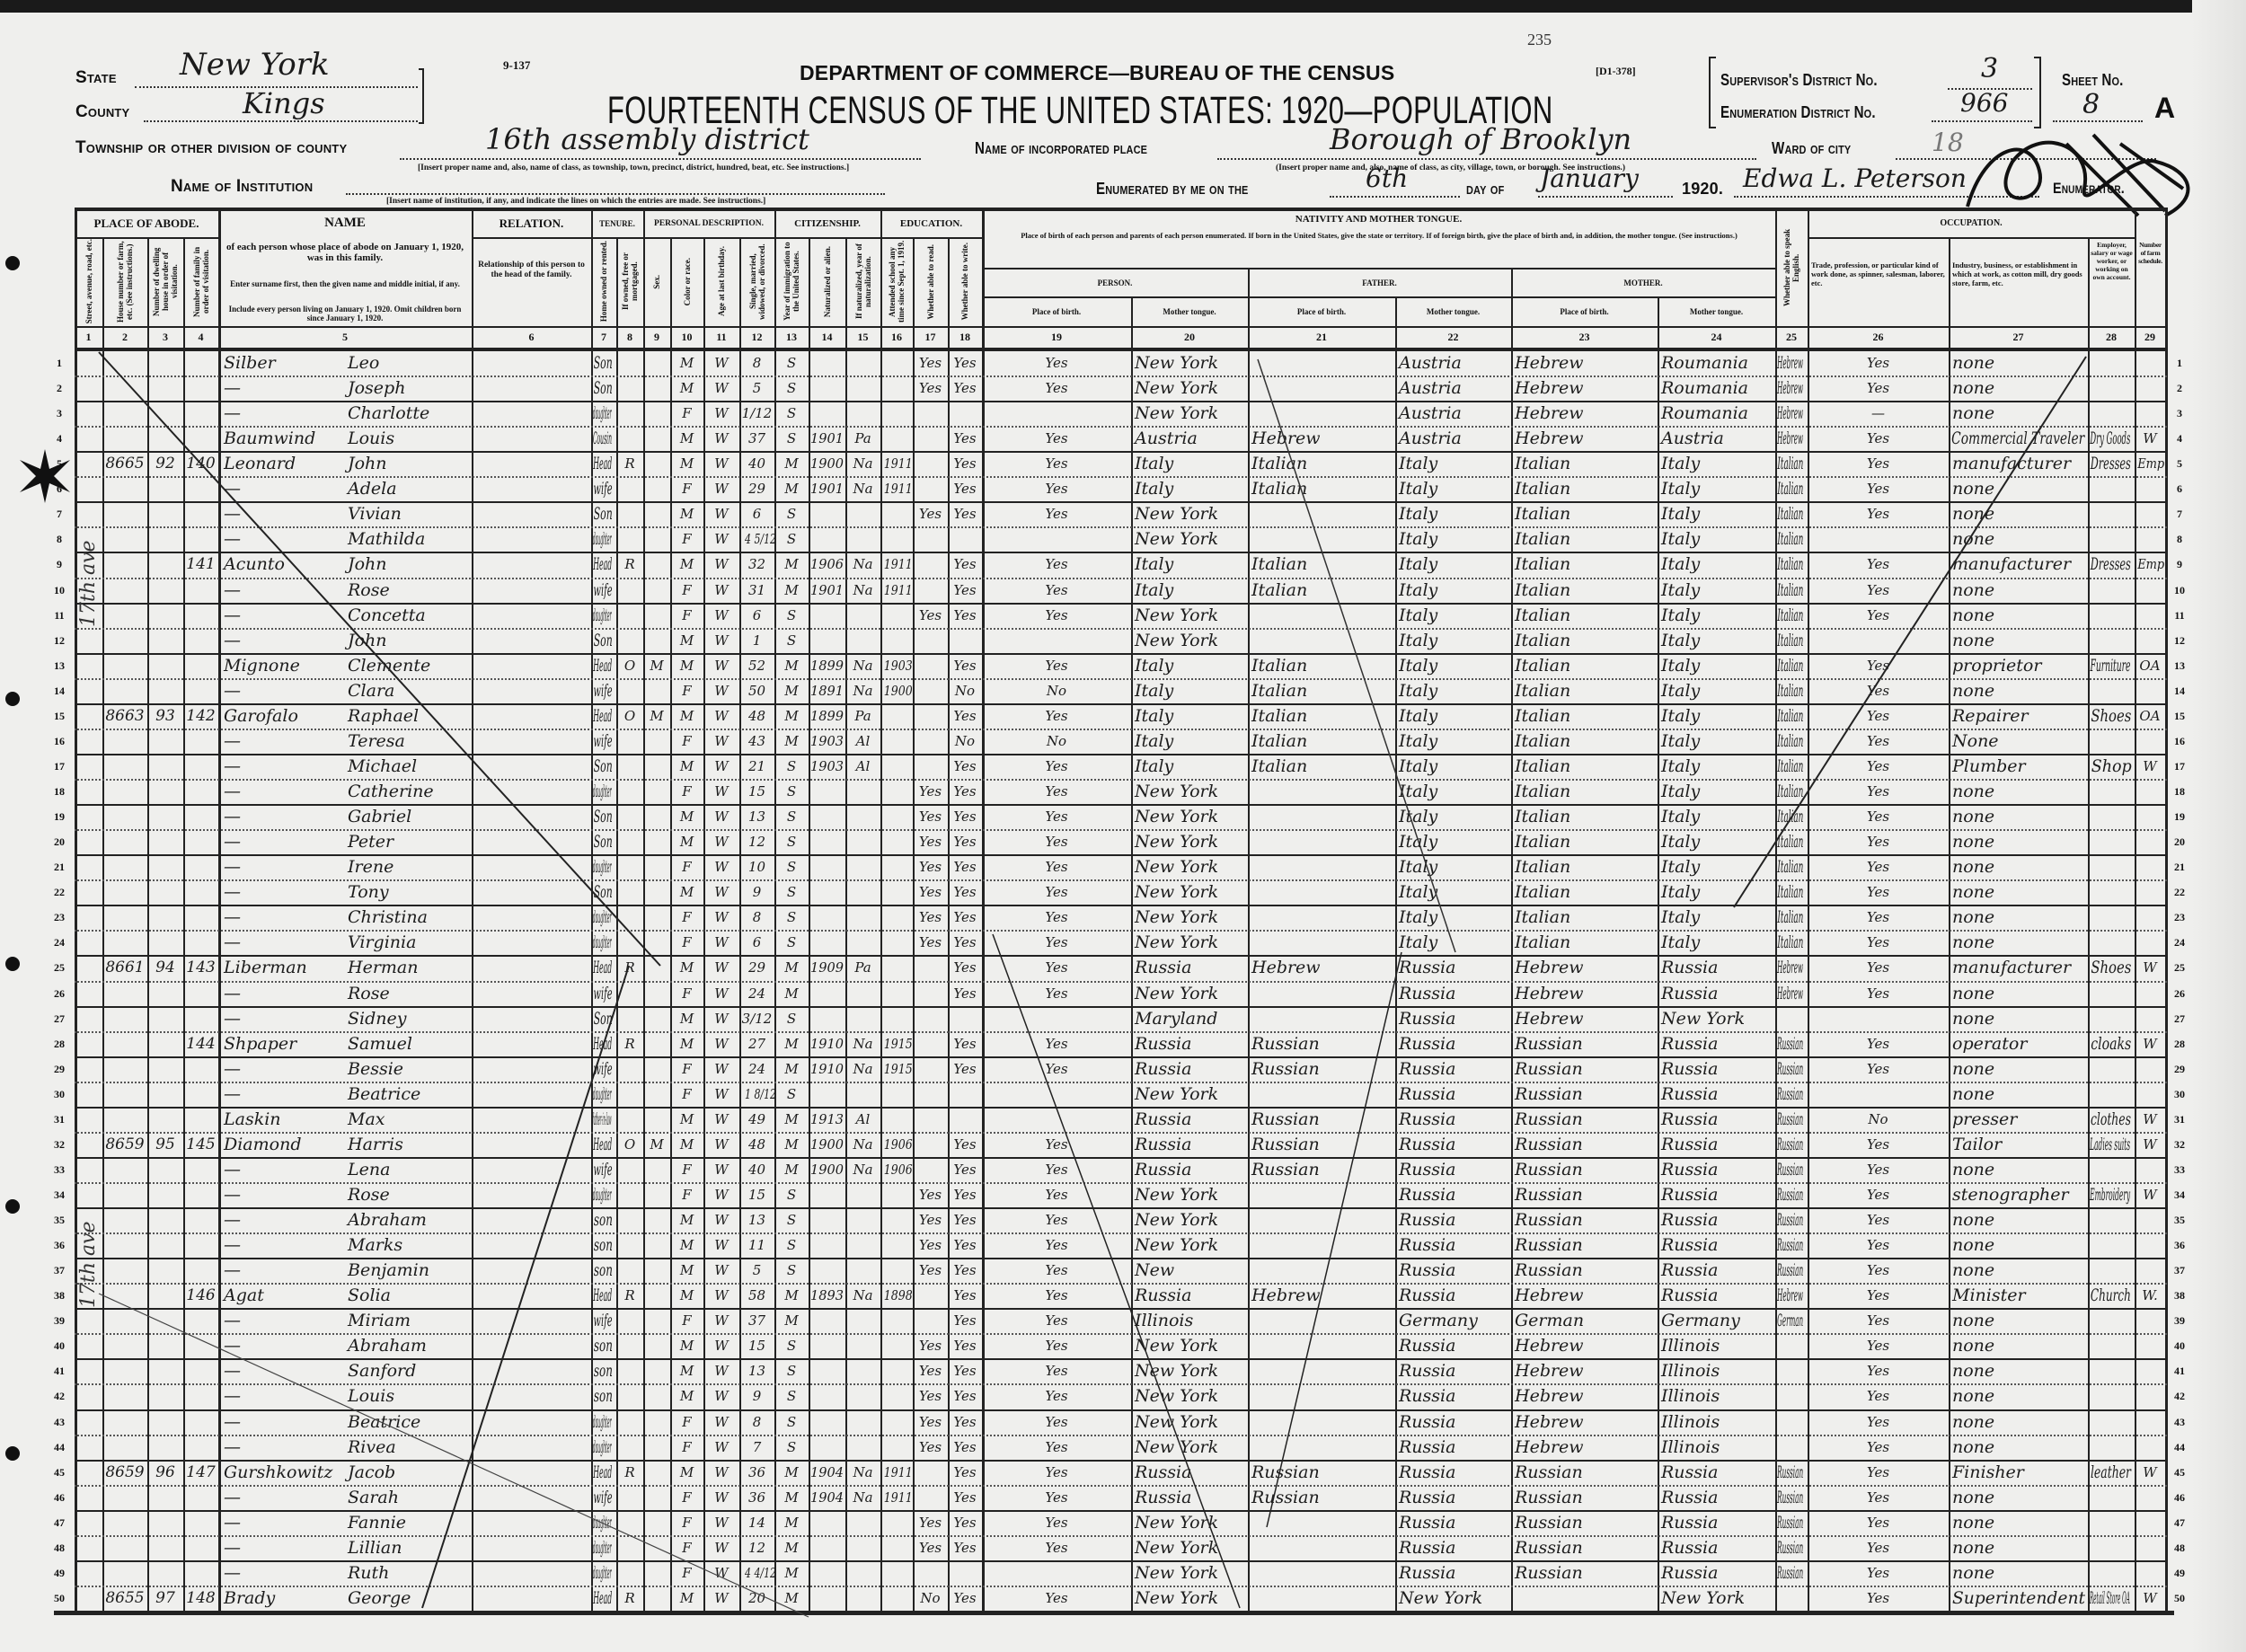 The width and height of the screenshot is (2246, 1652). I want to click on cell-trade: manufacturer, so click(2012, 968).